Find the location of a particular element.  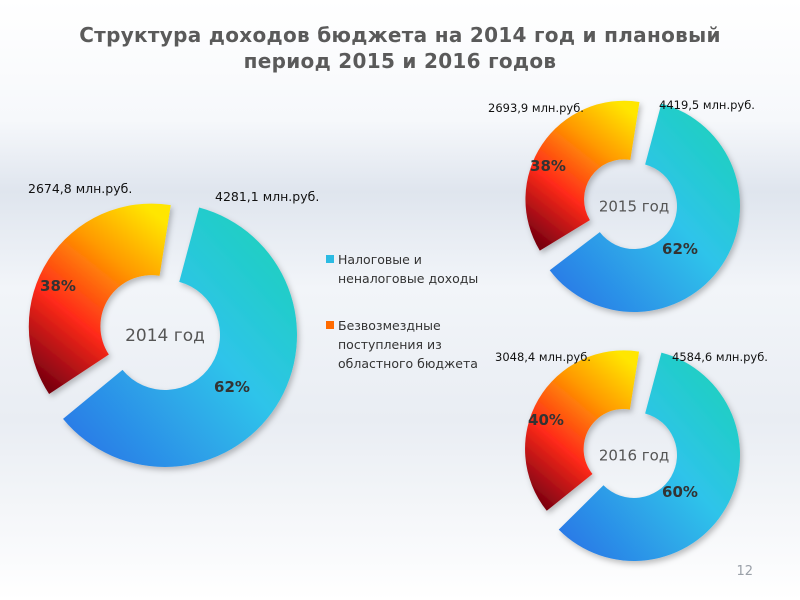

chart-title-1: 2014 год is located at coordinates (165, 336).